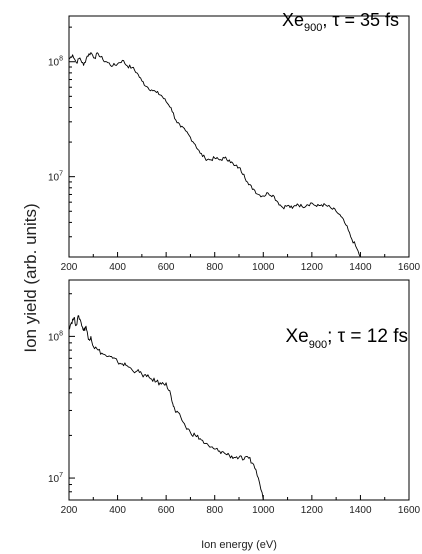 This screenshot has width=422, height=554. Describe the element at coordinates (318, 345) in the screenshot. I see `annotation-bottom-sub: 900` at that location.